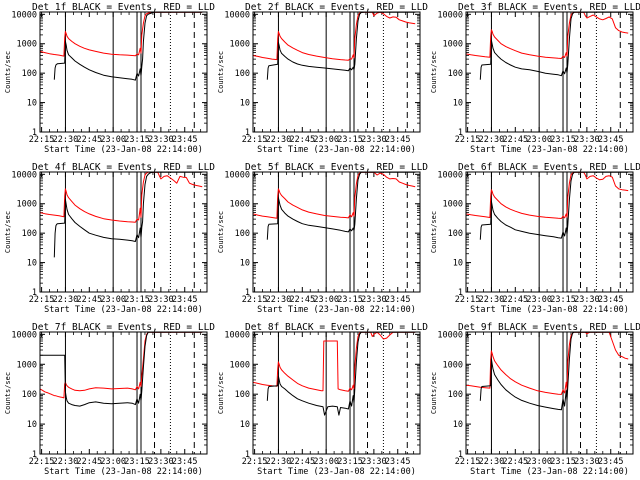  I want to click on panel-title: Det 8f BLACK = Events, RED = LLD, so click(336, 327).